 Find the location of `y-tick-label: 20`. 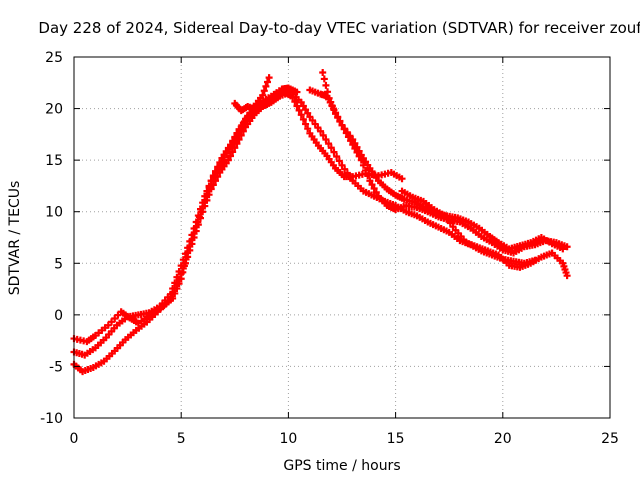

y-tick-label: 20 is located at coordinates (54, 110).